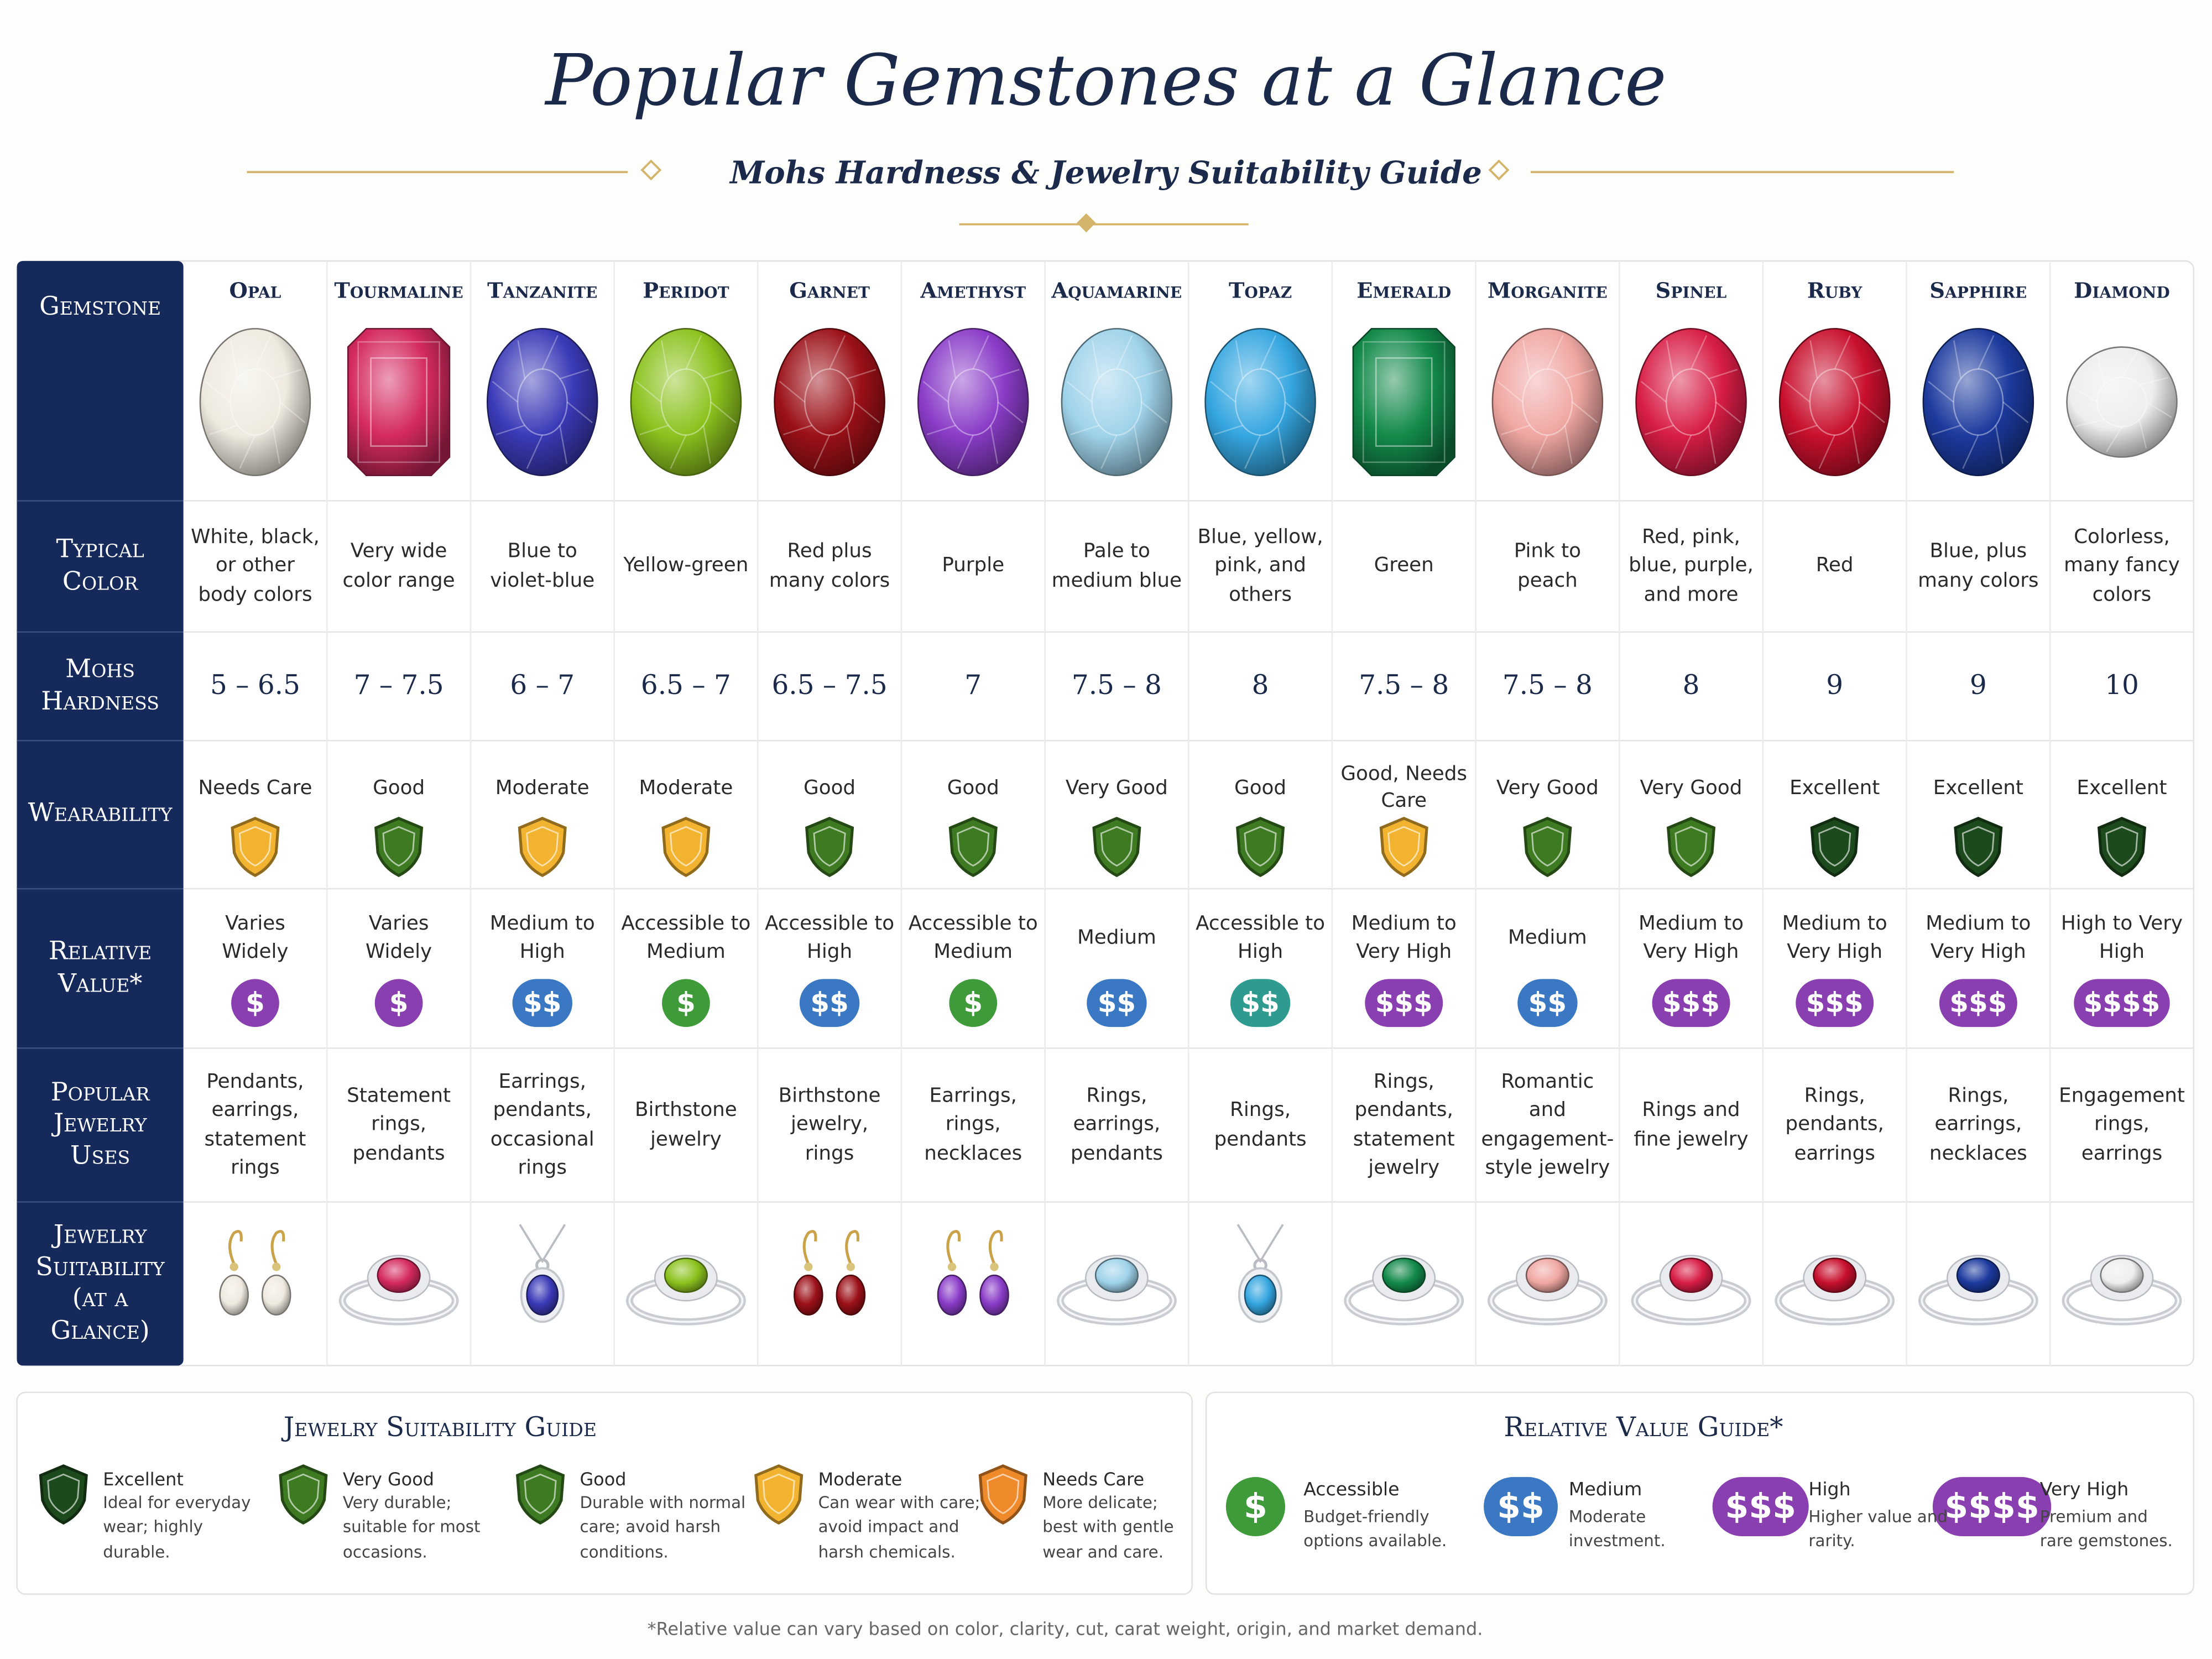 The width and height of the screenshot is (2212, 1659). What do you see at coordinates (1835, 1003) in the screenshot?
I see `value-symbol: $$$` at bounding box center [1835, 1003].